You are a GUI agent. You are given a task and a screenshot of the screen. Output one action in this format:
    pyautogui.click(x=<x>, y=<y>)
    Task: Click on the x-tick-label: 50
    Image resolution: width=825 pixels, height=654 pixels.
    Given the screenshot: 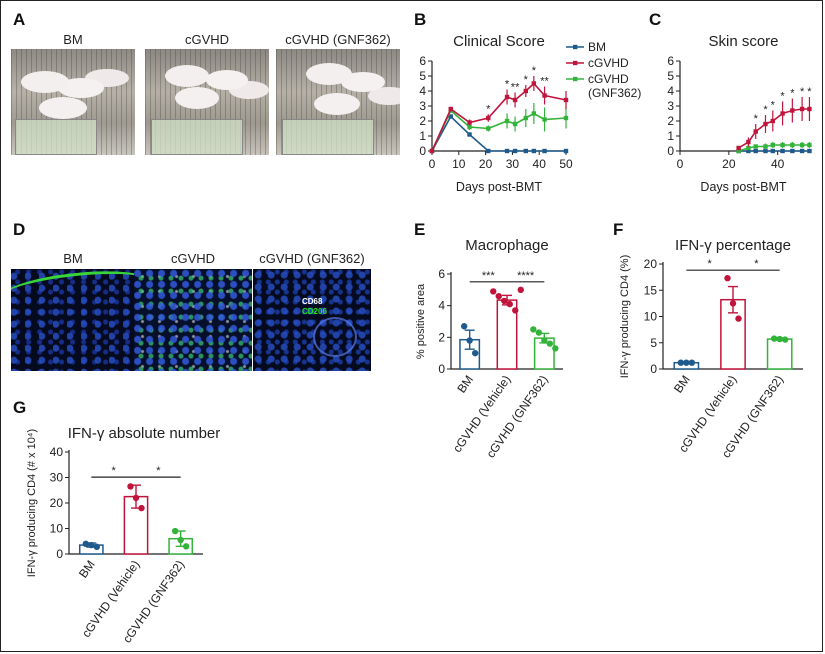 What is the action you would take?
    pyautogui.click(x=566, y=164)
    